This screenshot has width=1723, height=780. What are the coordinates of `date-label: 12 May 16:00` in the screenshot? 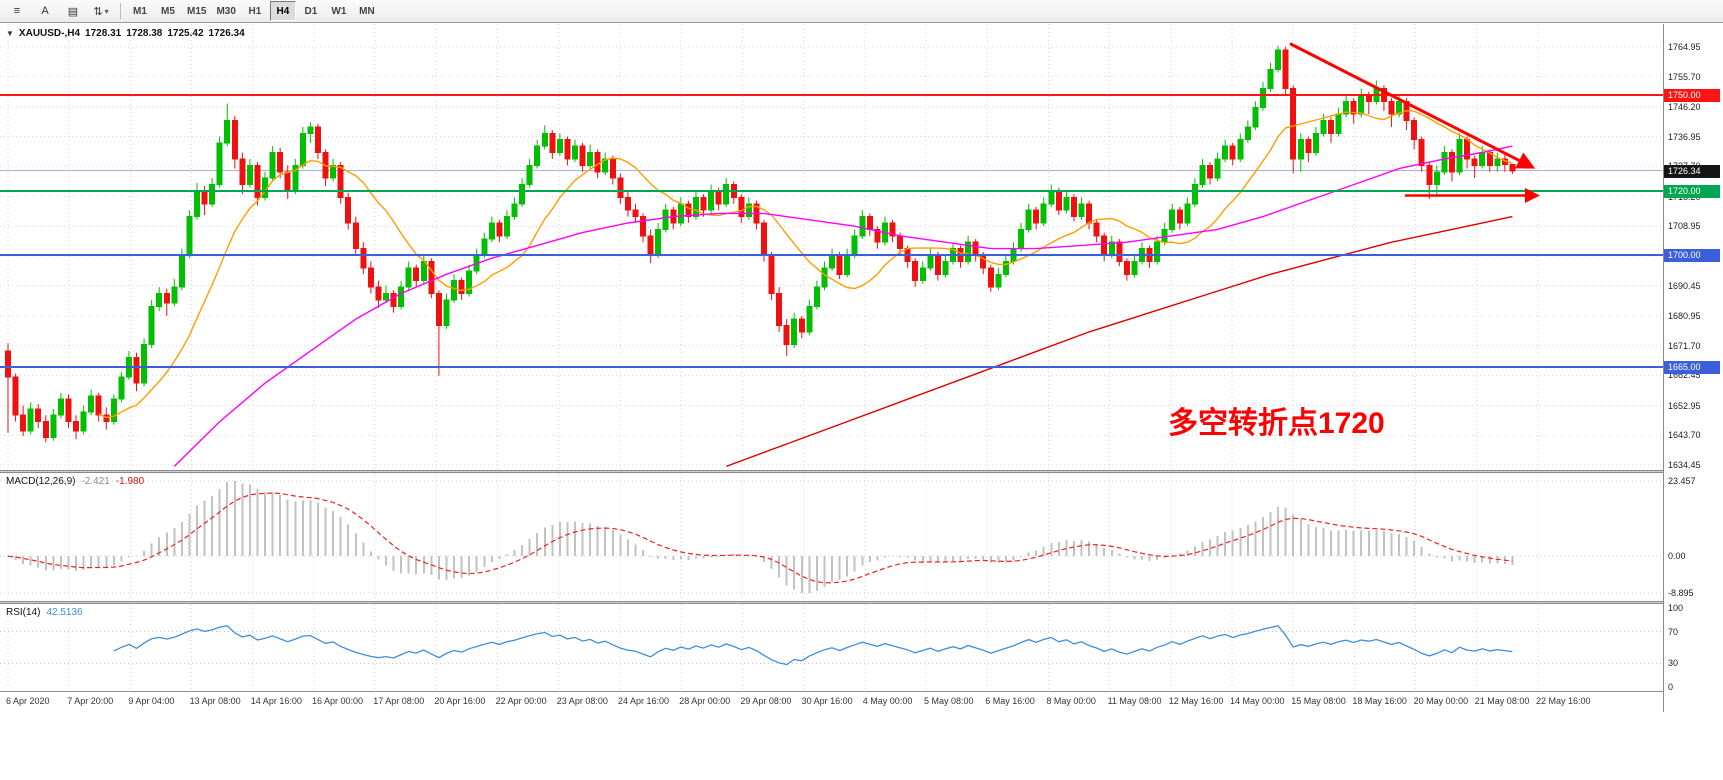 It's located at (1196, 701).